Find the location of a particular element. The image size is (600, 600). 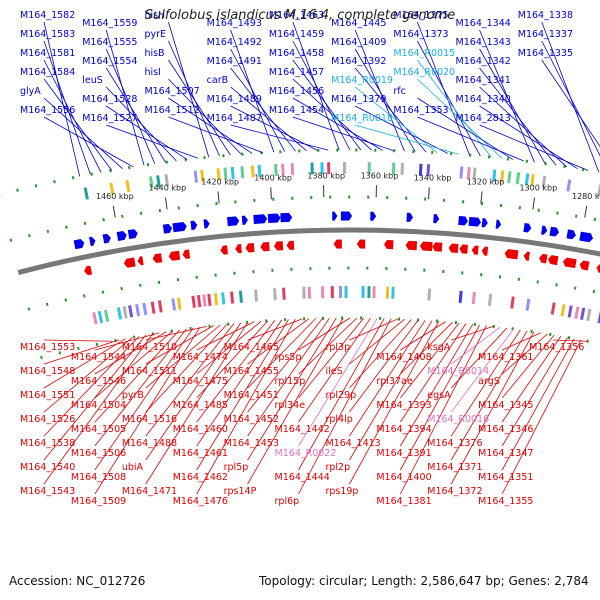

forward-gene-label: M164_R0019 is located at coordinates (362, 80).